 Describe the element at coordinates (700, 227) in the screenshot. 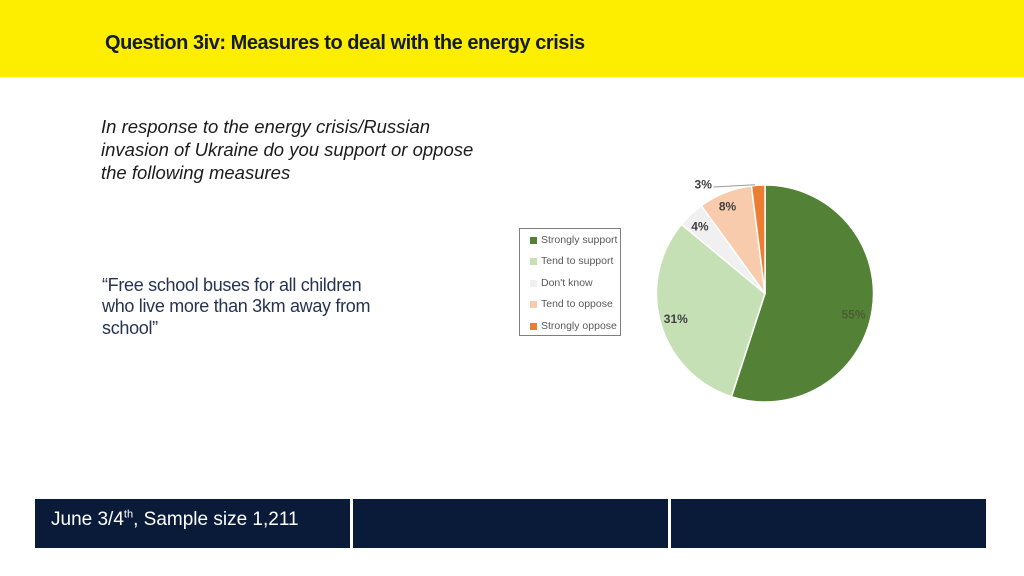

I see `svg-text: 4%` at that location.